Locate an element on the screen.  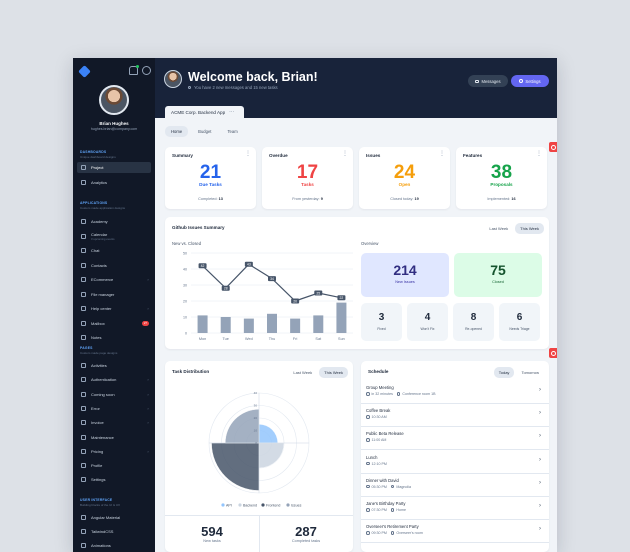
schedule-item-meta: in 32 minutes Conference room 1B is located at coordinates (401, 394).